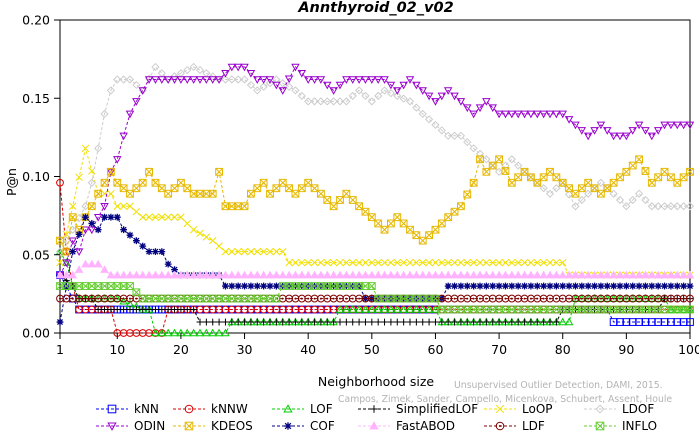 This screenshot has width=699, height=434. I want to click on y-tick-label: 0.05, so click(36, 254).